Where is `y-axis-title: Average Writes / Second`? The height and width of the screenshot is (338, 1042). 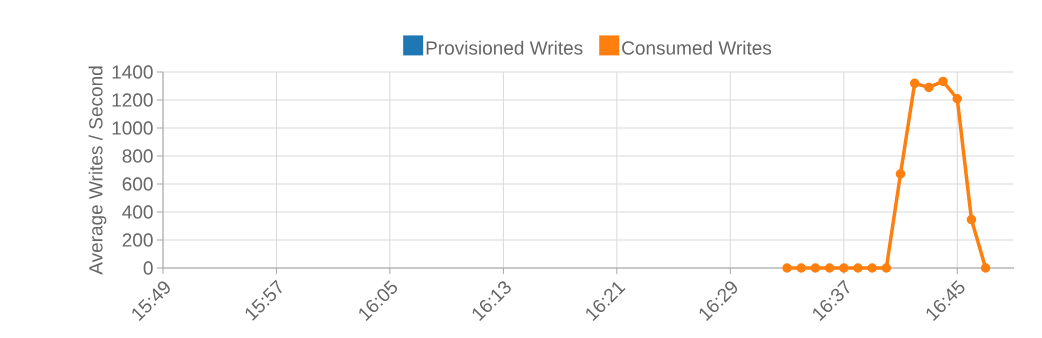
y-axis-title: Average Writes / Second is located at coordinates (97, 170).